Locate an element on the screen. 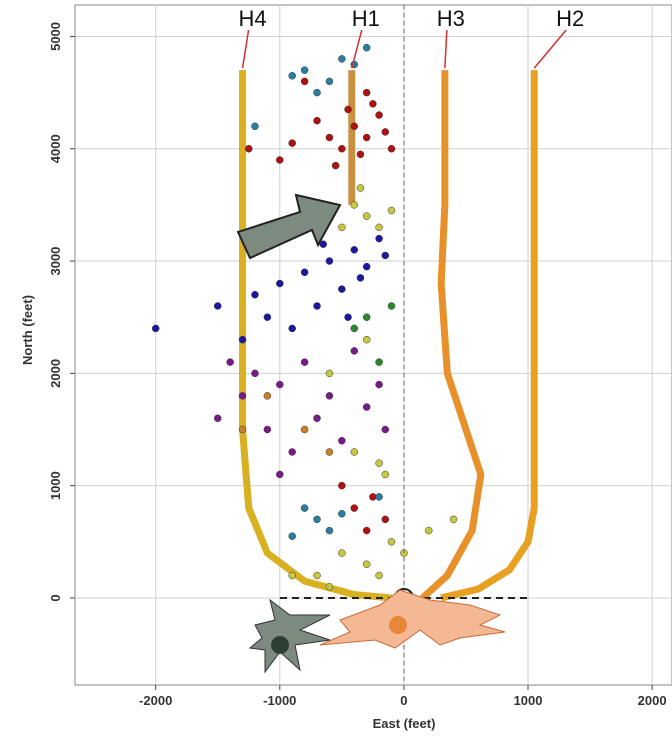 The height and width of the screenshot is (741, 672). y-tick-label: 5000 is located at coordinates (55, 36).